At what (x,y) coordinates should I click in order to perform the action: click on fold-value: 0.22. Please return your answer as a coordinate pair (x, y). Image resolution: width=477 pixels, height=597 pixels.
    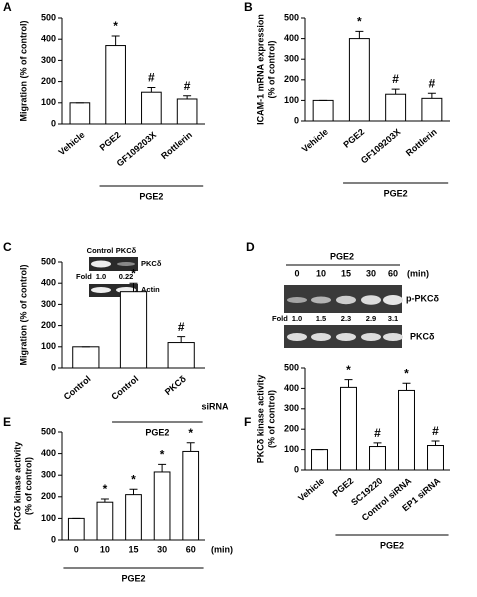
    Looking at the image, I should click on (126, 276).